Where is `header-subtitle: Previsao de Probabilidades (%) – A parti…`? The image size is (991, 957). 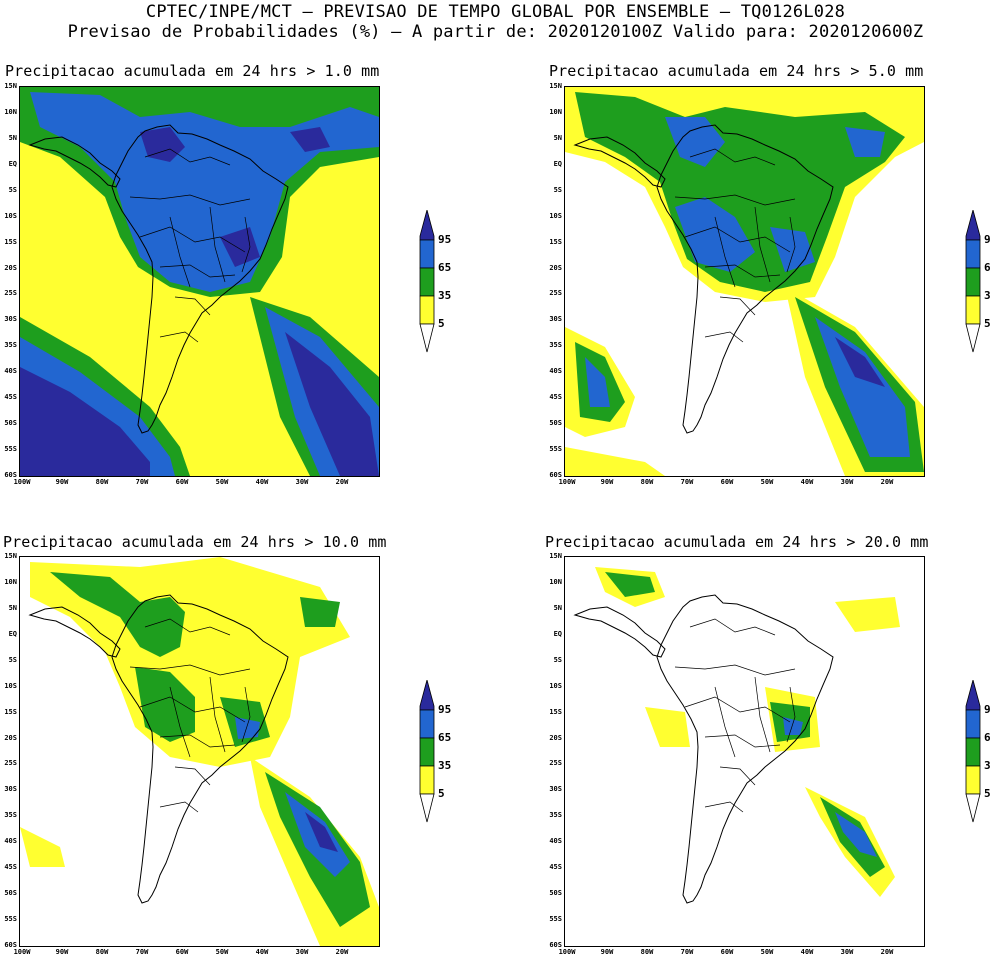 header-subtitle: Previsao de Probabilidades (%) – A parti… is located at coordinates (495, 32).